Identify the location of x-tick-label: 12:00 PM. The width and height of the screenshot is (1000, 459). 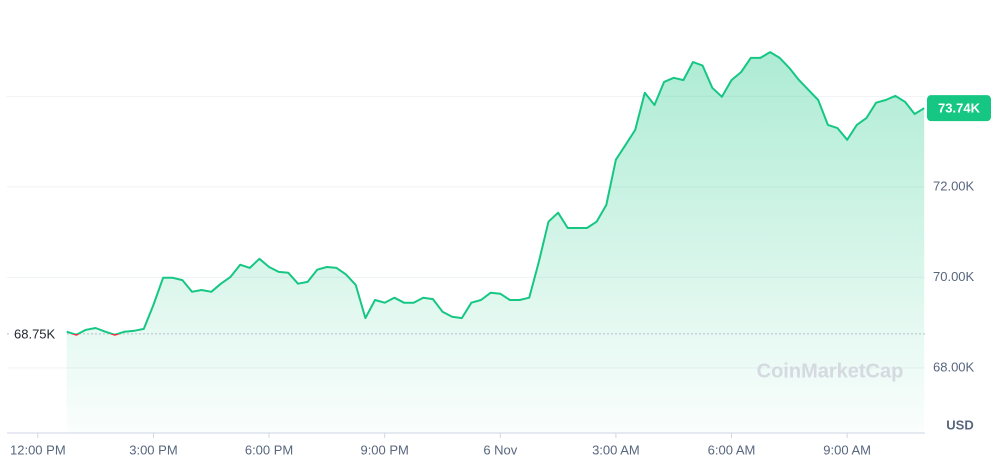
(38, 449).